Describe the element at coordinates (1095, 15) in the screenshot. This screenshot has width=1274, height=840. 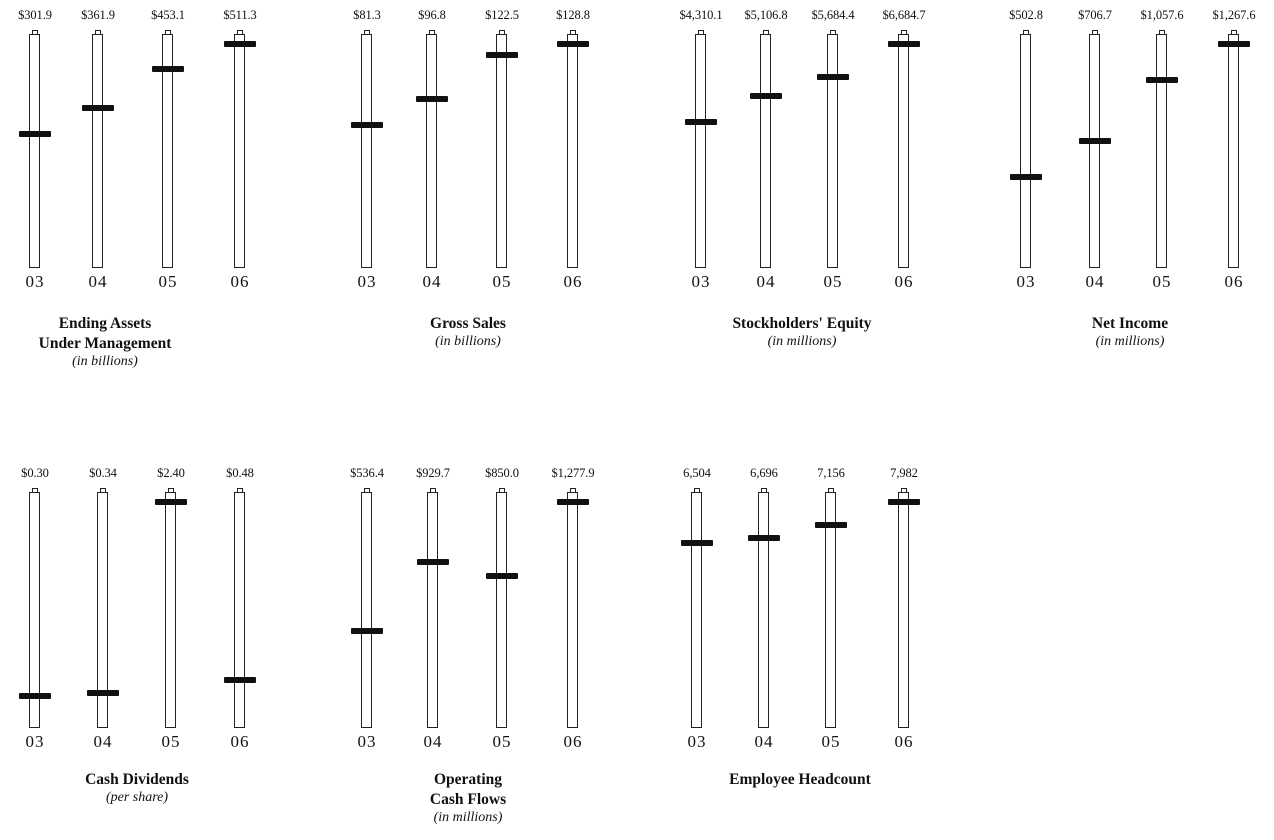
I see `value-label: $706.7` at that location.